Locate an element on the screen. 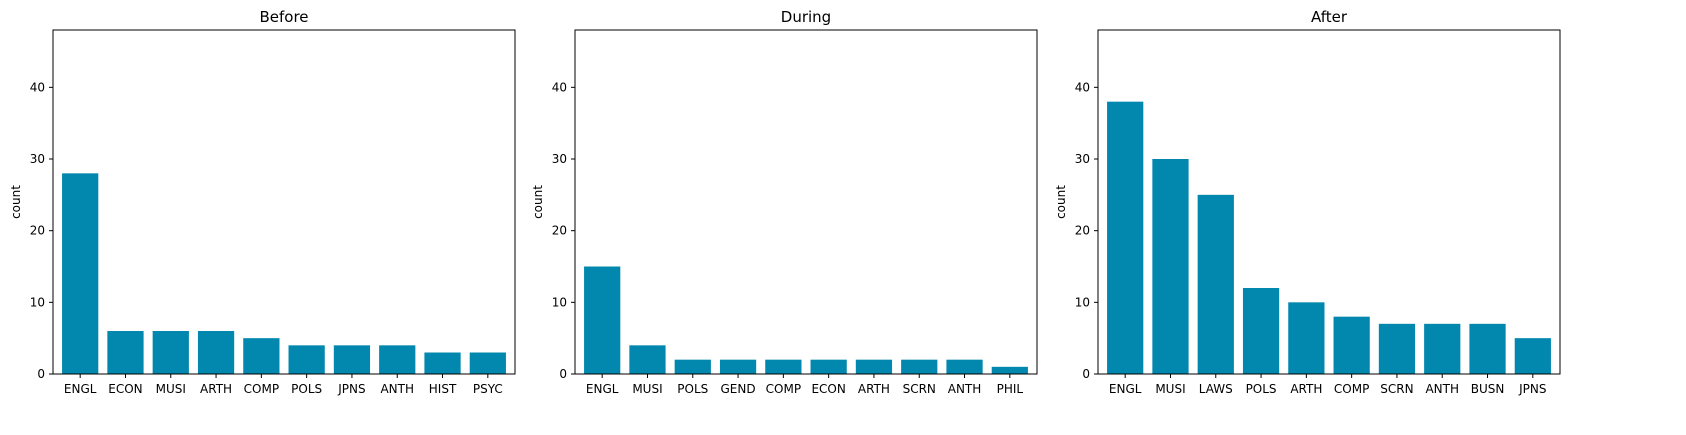  bar-hist is located at coordinates (442, 363).